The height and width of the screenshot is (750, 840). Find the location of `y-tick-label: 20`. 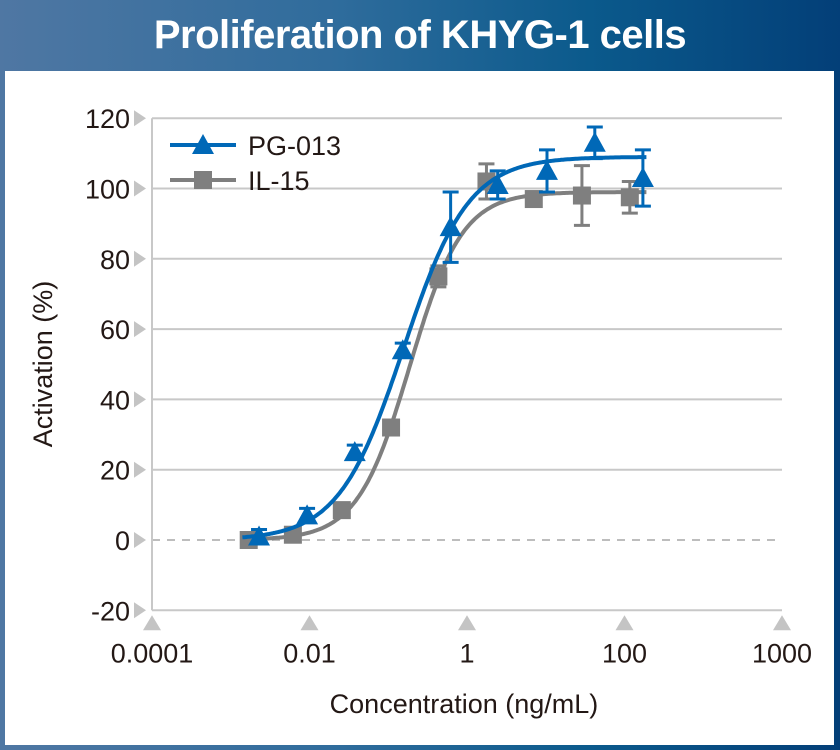

y-tick-label: 20 is located at coordinates (115, 471).